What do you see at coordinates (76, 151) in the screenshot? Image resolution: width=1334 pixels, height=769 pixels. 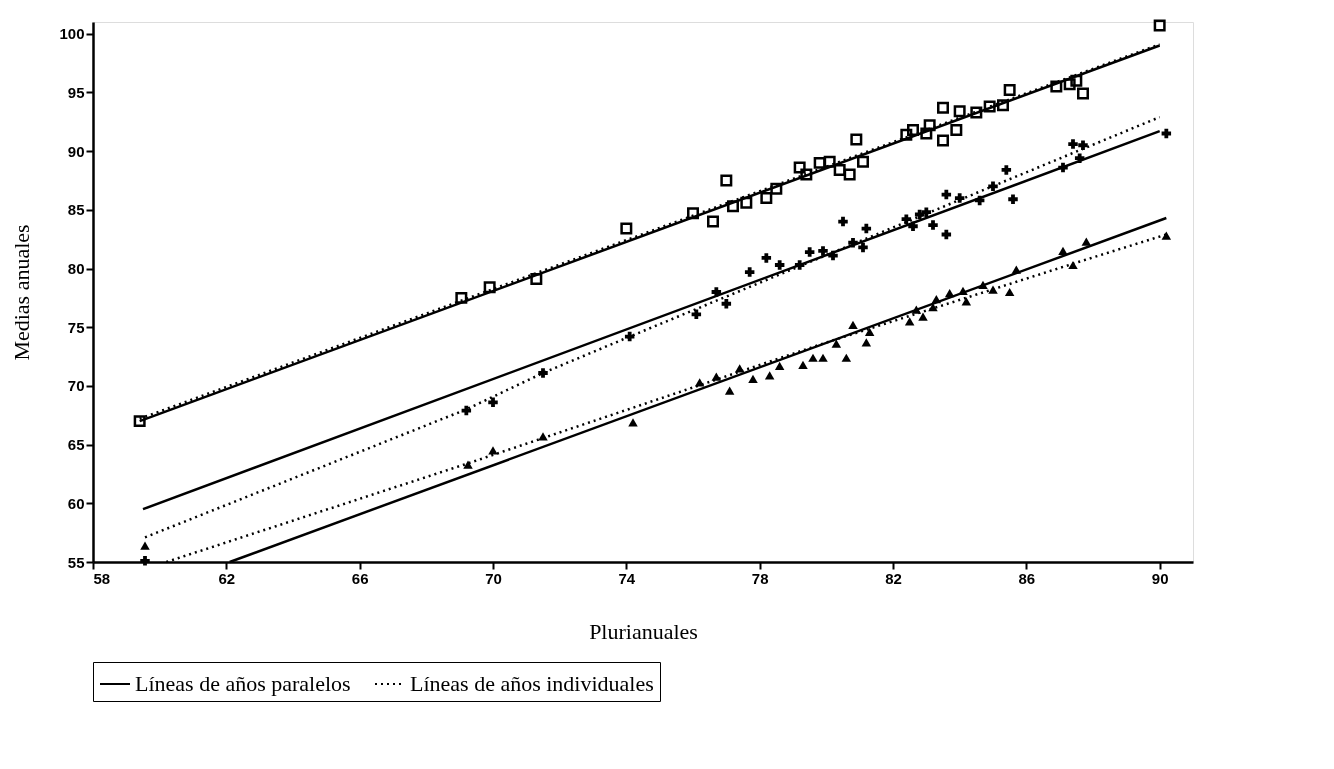 I see `y-tick-label: 90` at bounding box center [76, 151].